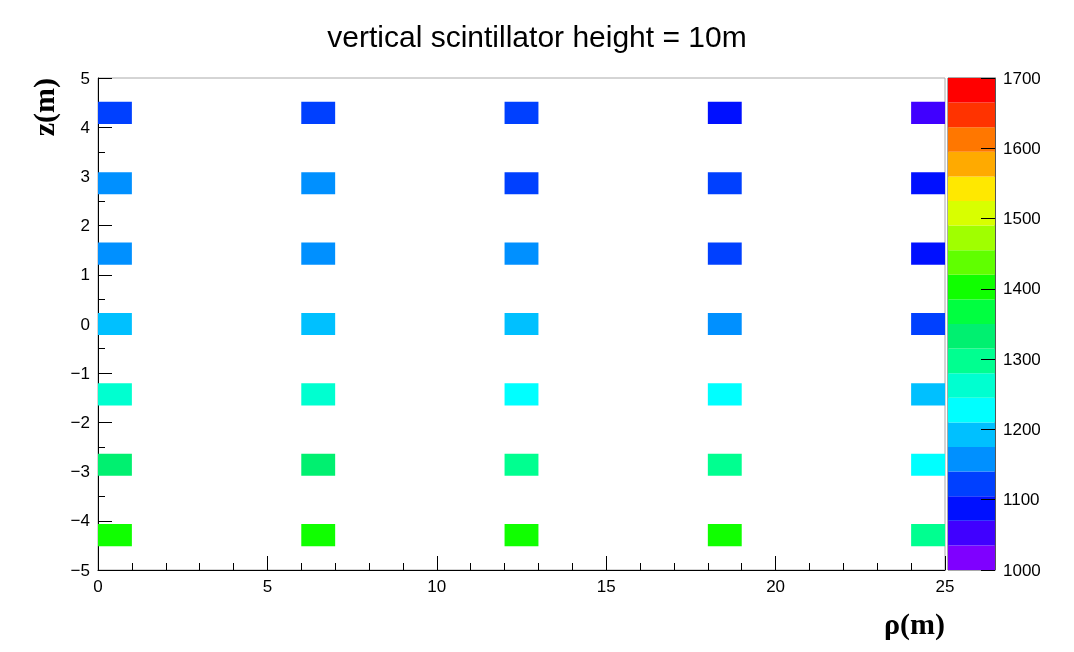  What do you see at coordinates (85, 176) in the screenshot?
I see `y-tick-label: 3` at bounding box center [85, 176].